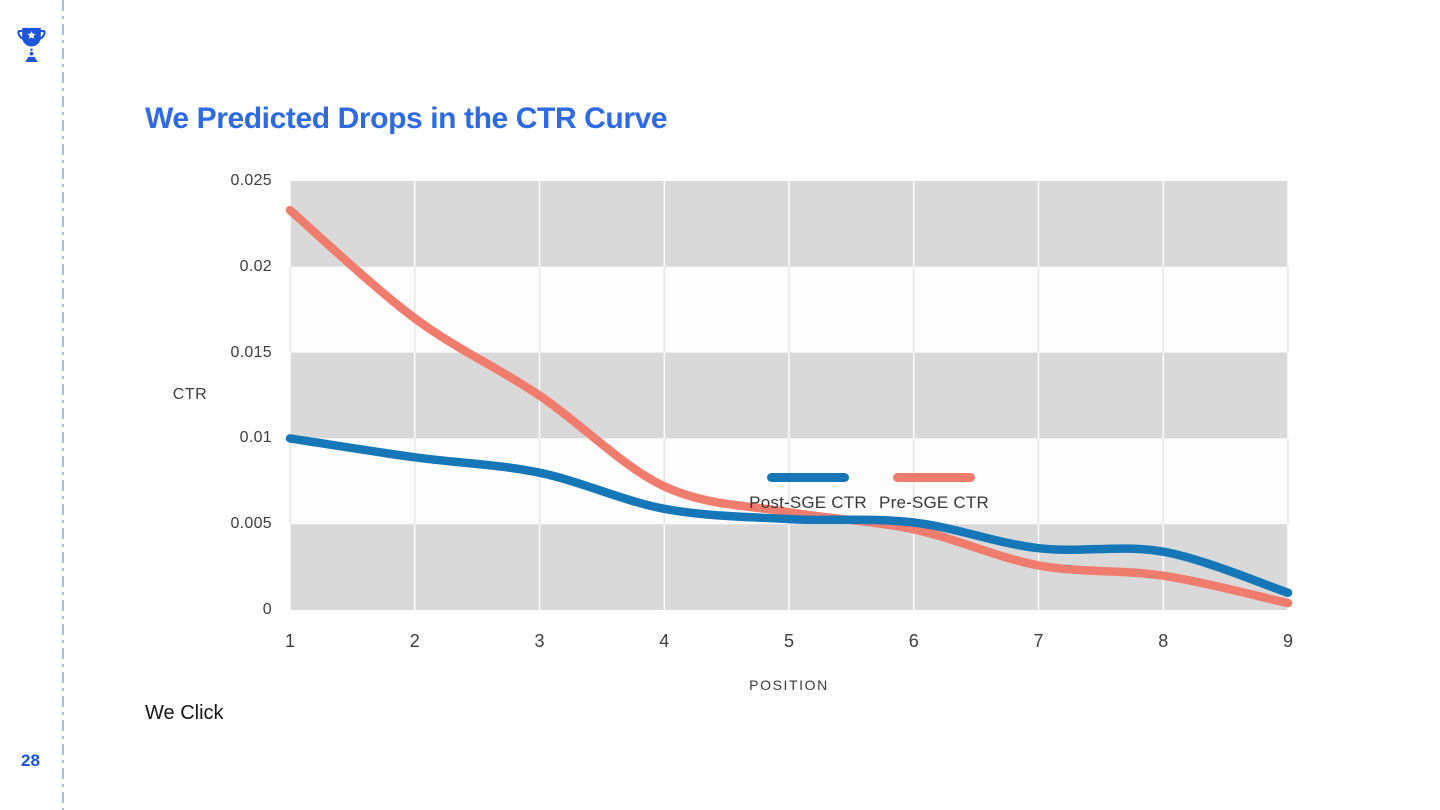 This screenshot has height=810, width=1440. Describe the element at coordinates (255, 266) in the screenshot. I see `y-tick-label: 0.02` at that location.